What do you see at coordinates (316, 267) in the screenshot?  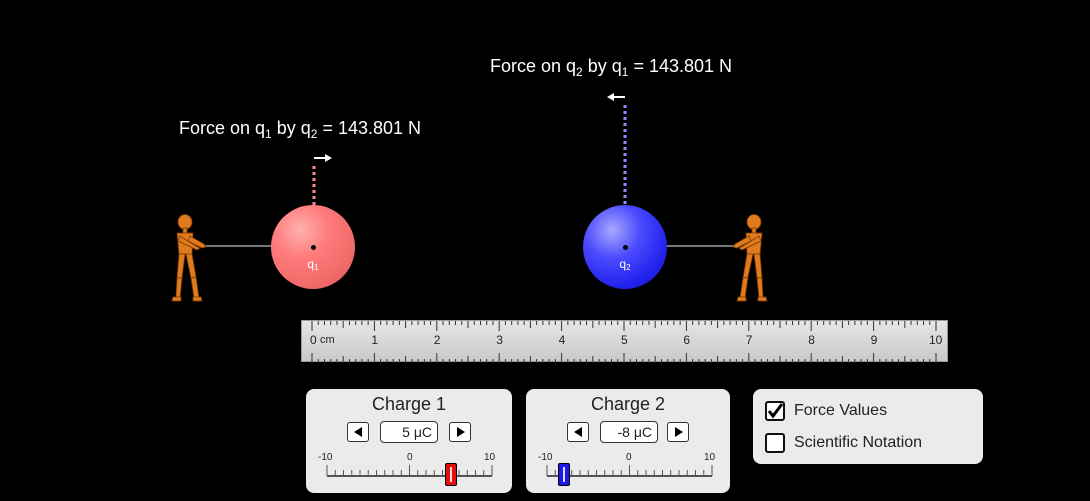 I see `charge-q1-label-sub: 1` at bounding box center [316, 267].